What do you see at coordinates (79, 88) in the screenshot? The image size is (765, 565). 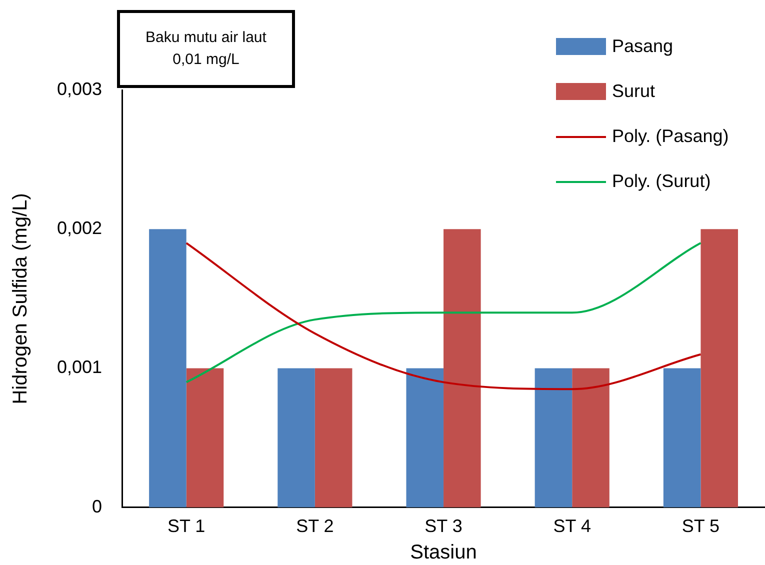 I see `y-tick-label: 0,003` at bounding box center [79, 88].